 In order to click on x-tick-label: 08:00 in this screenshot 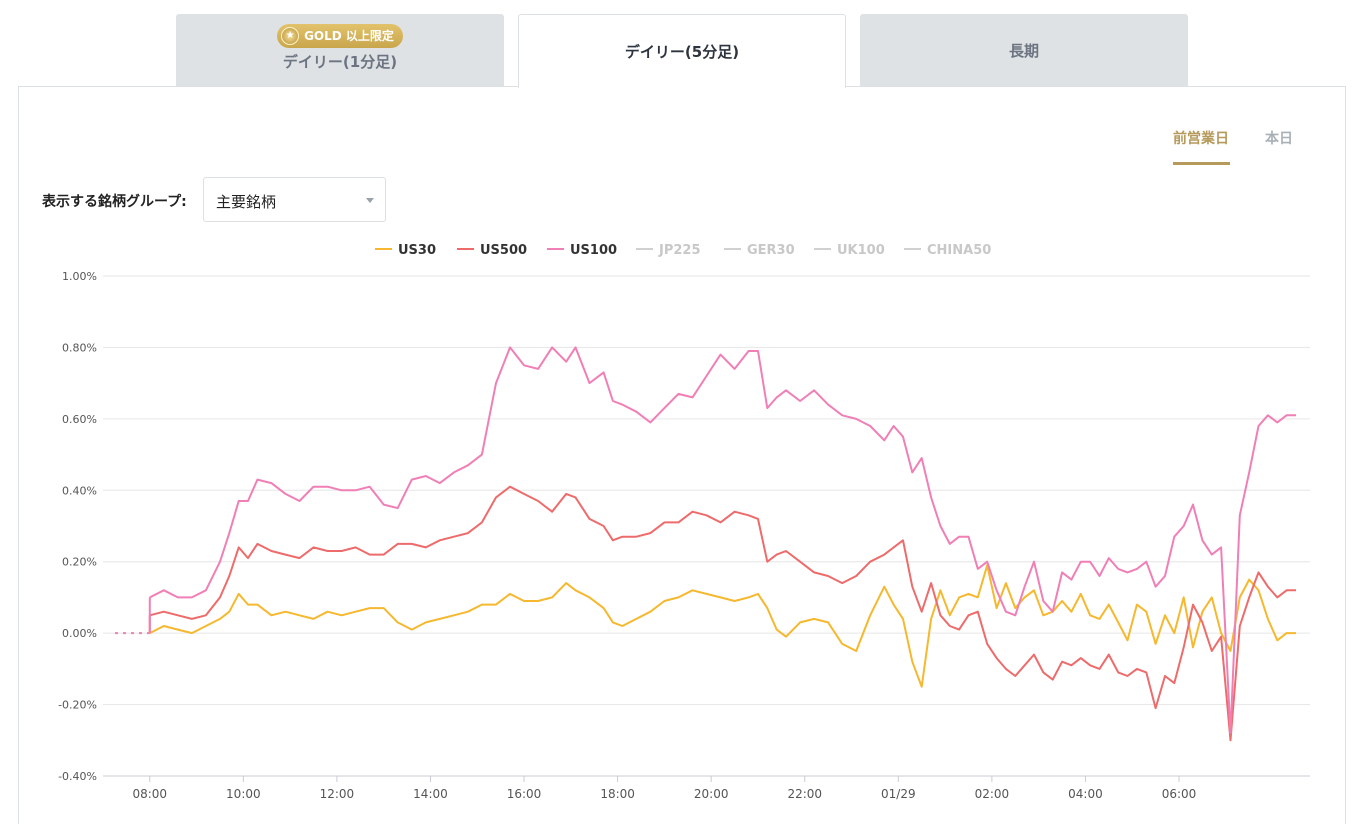, I will do `click(149, 794)`.